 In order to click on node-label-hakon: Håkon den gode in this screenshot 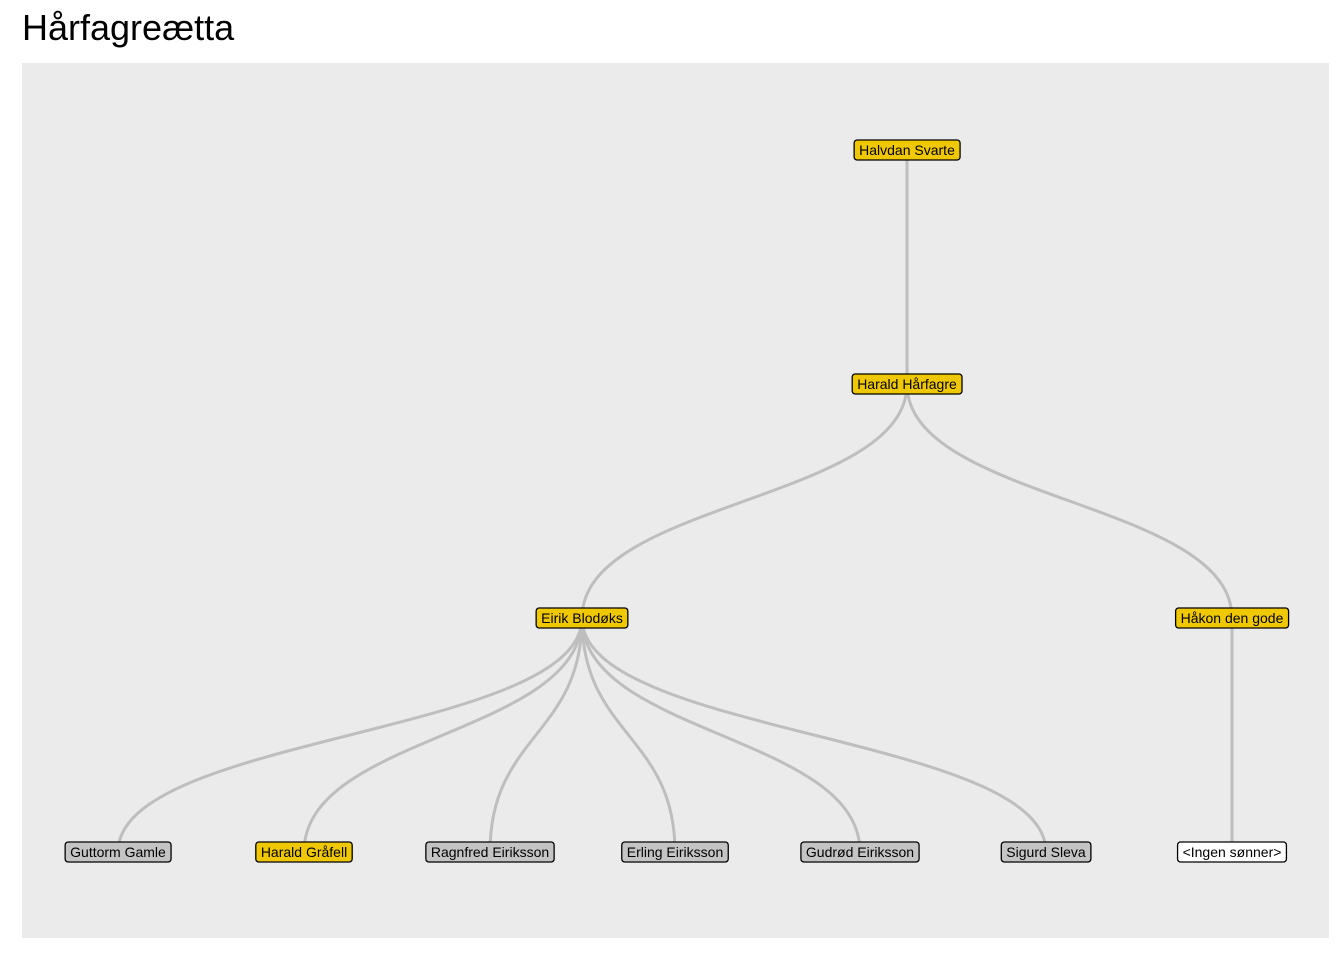, I will do `click(1232, 618)`.